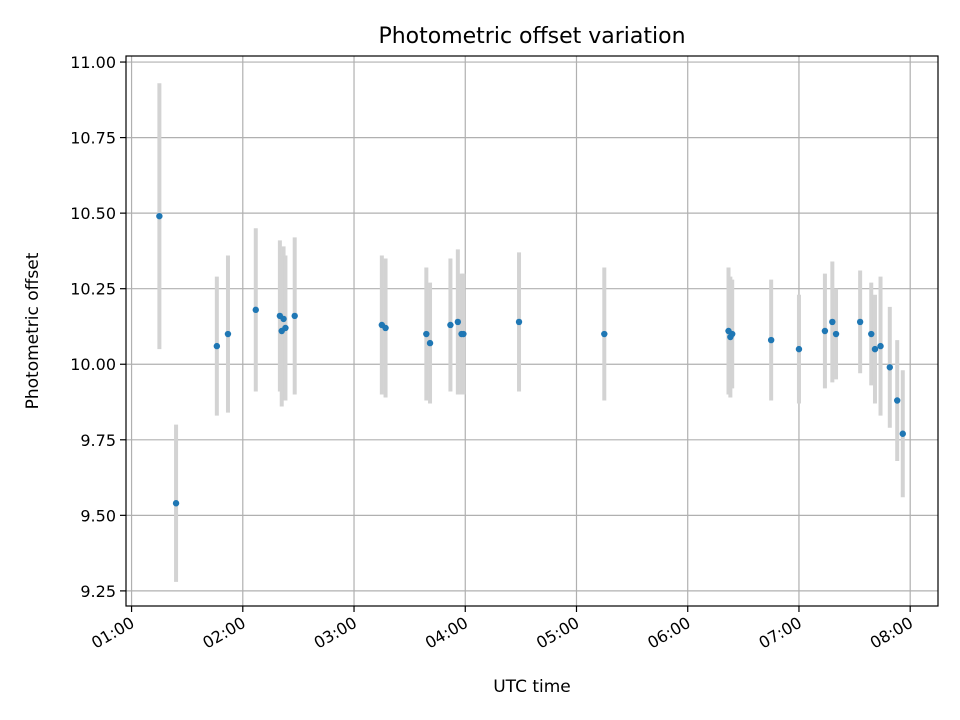 This screenshot has width=960, height=720. Describe the element at coordinates (33, 330) in the screenshot. I see `y-axis-label: Photometric offset` at that location.